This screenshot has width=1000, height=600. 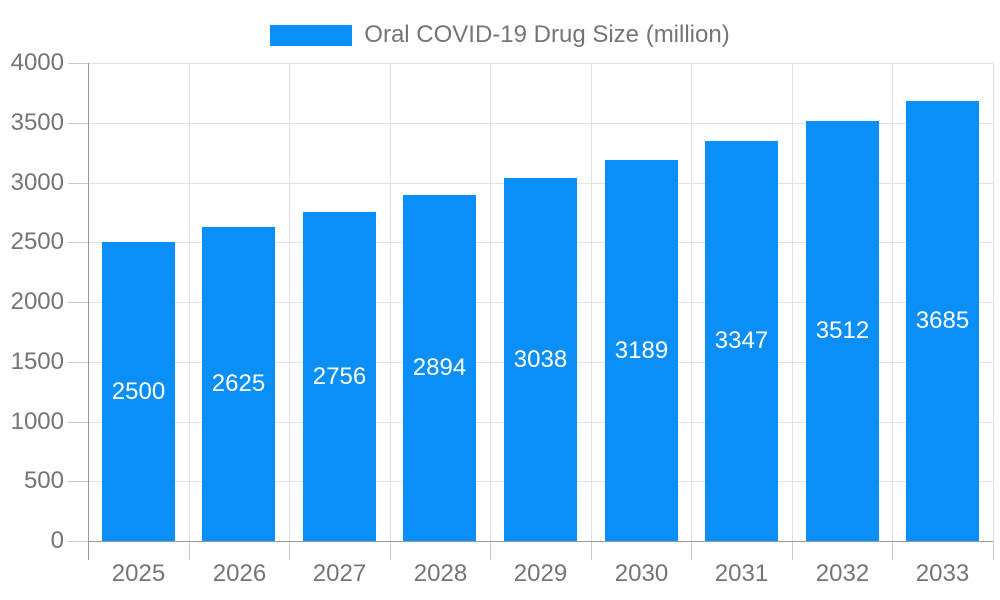 I want to click on bar-value-label: 2756, so click(x=339, y=376).